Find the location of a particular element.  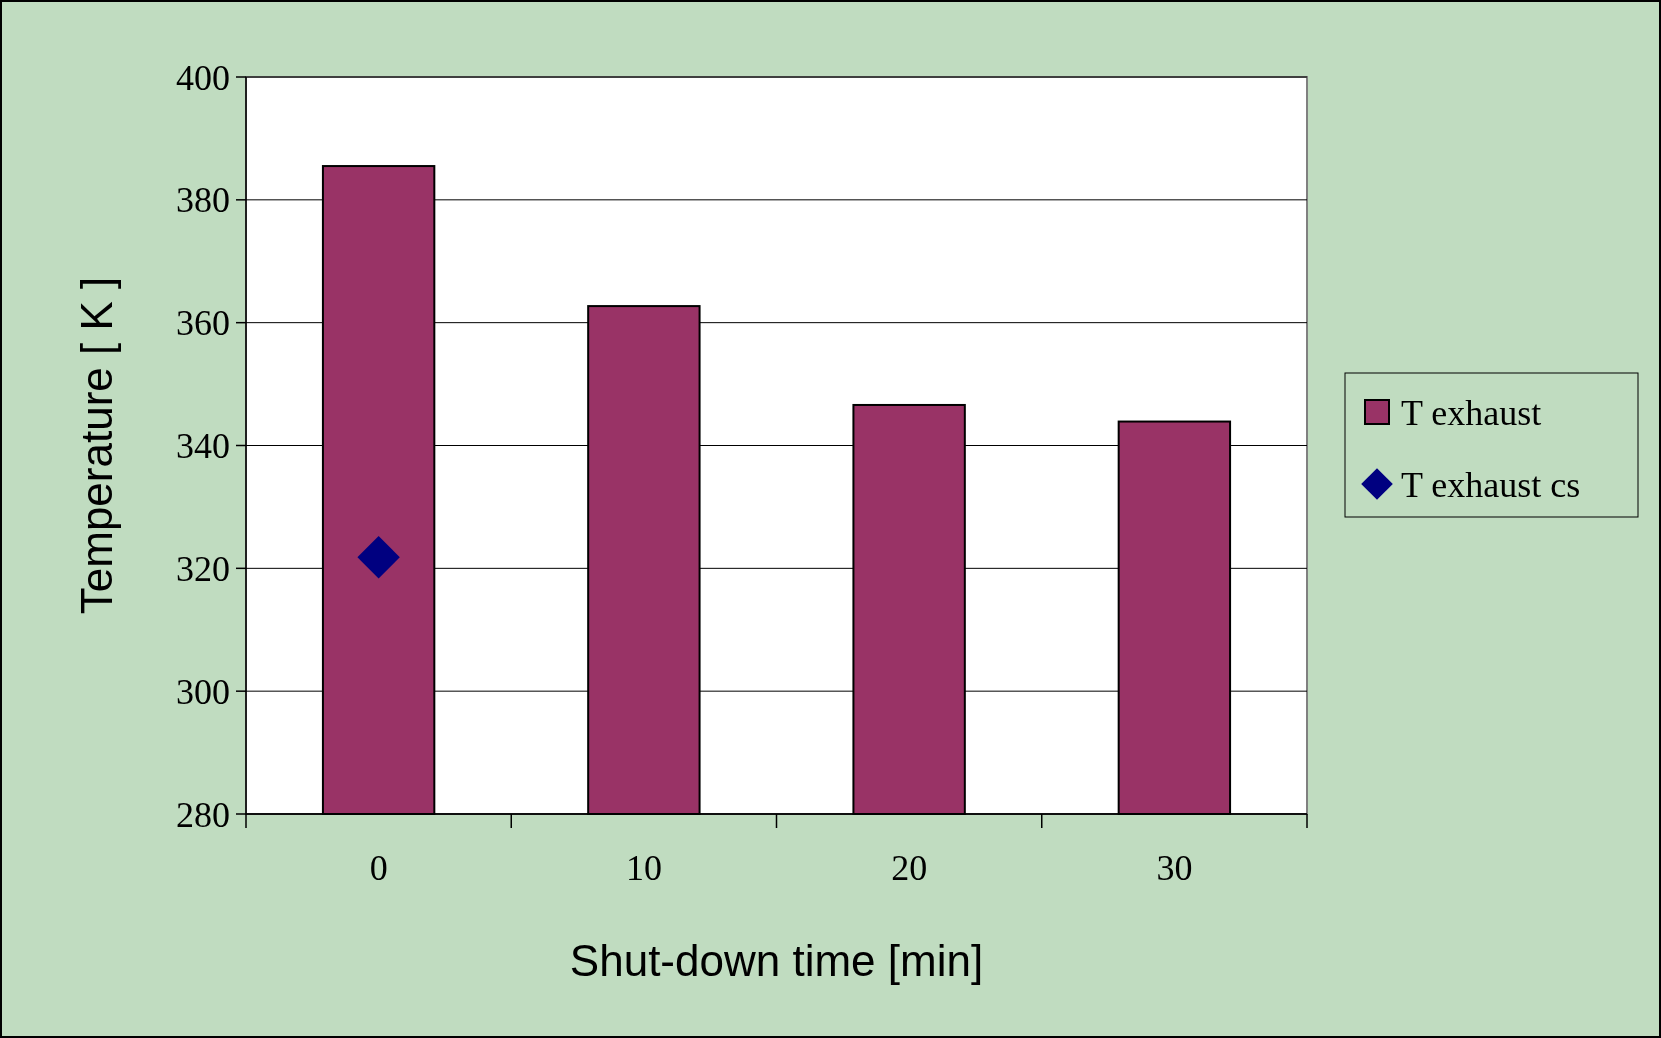

x-tick-label: 30 is located at coordinates (1174, 868).